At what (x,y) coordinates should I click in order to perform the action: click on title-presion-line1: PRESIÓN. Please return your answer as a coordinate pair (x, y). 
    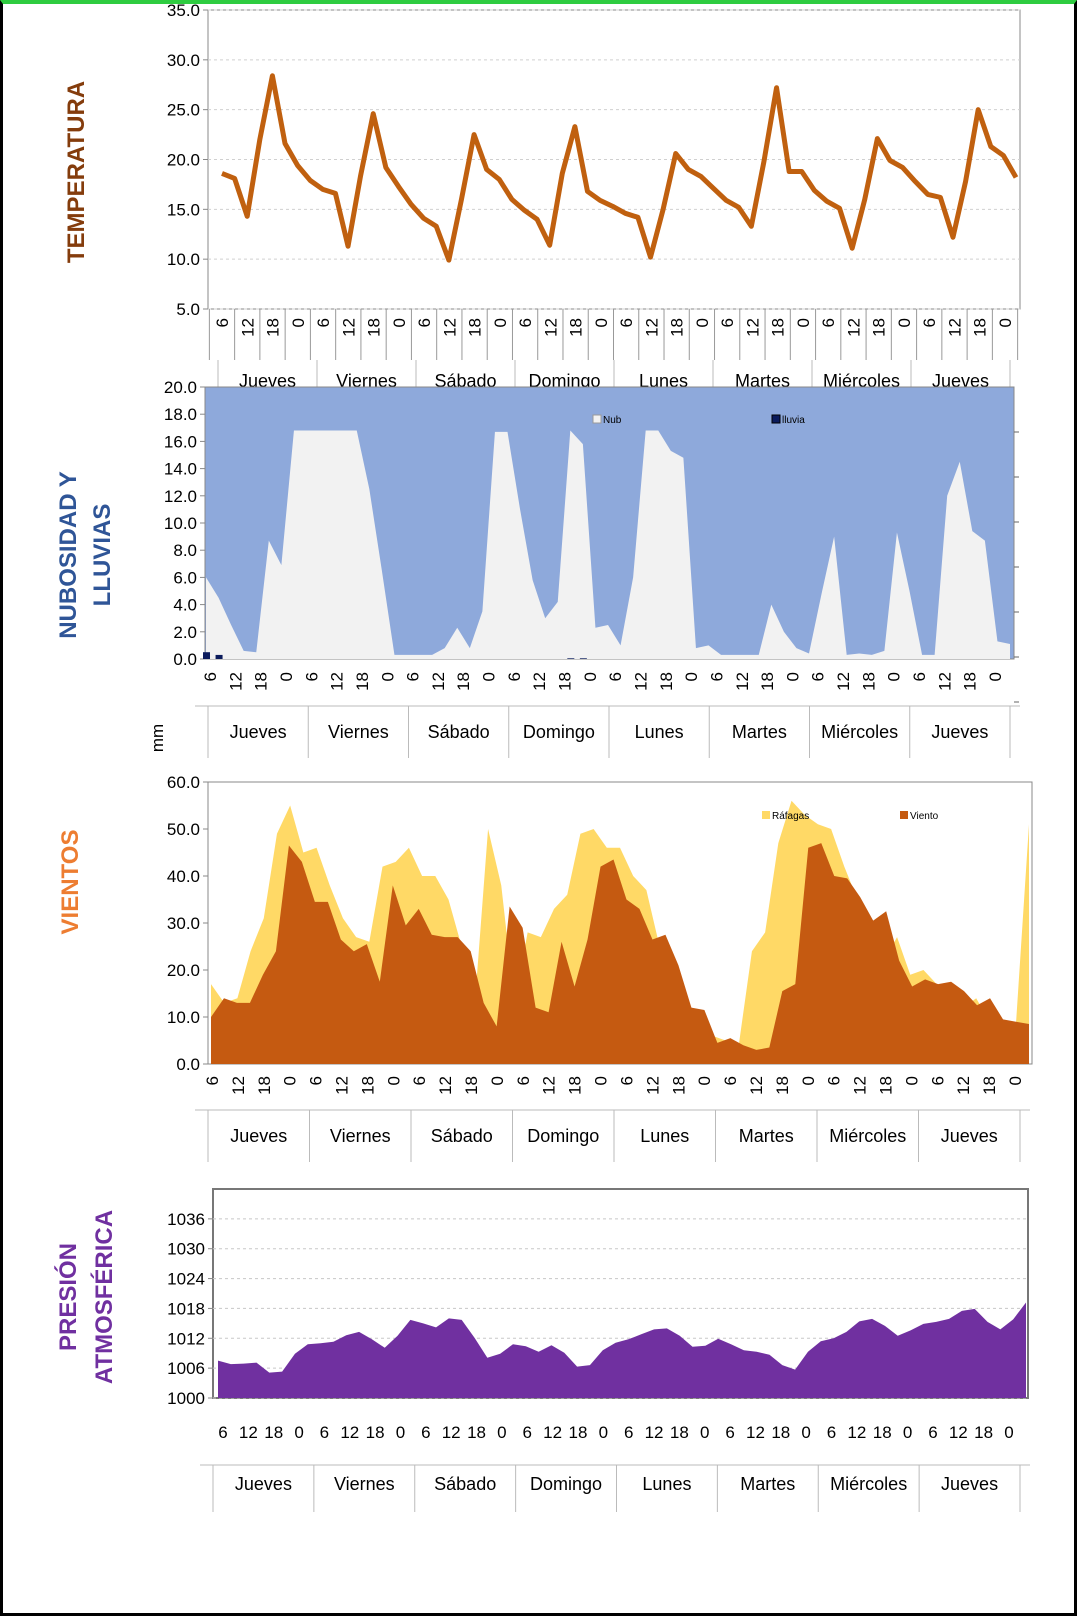
    Looking at the image, I should click on (68, 1297).